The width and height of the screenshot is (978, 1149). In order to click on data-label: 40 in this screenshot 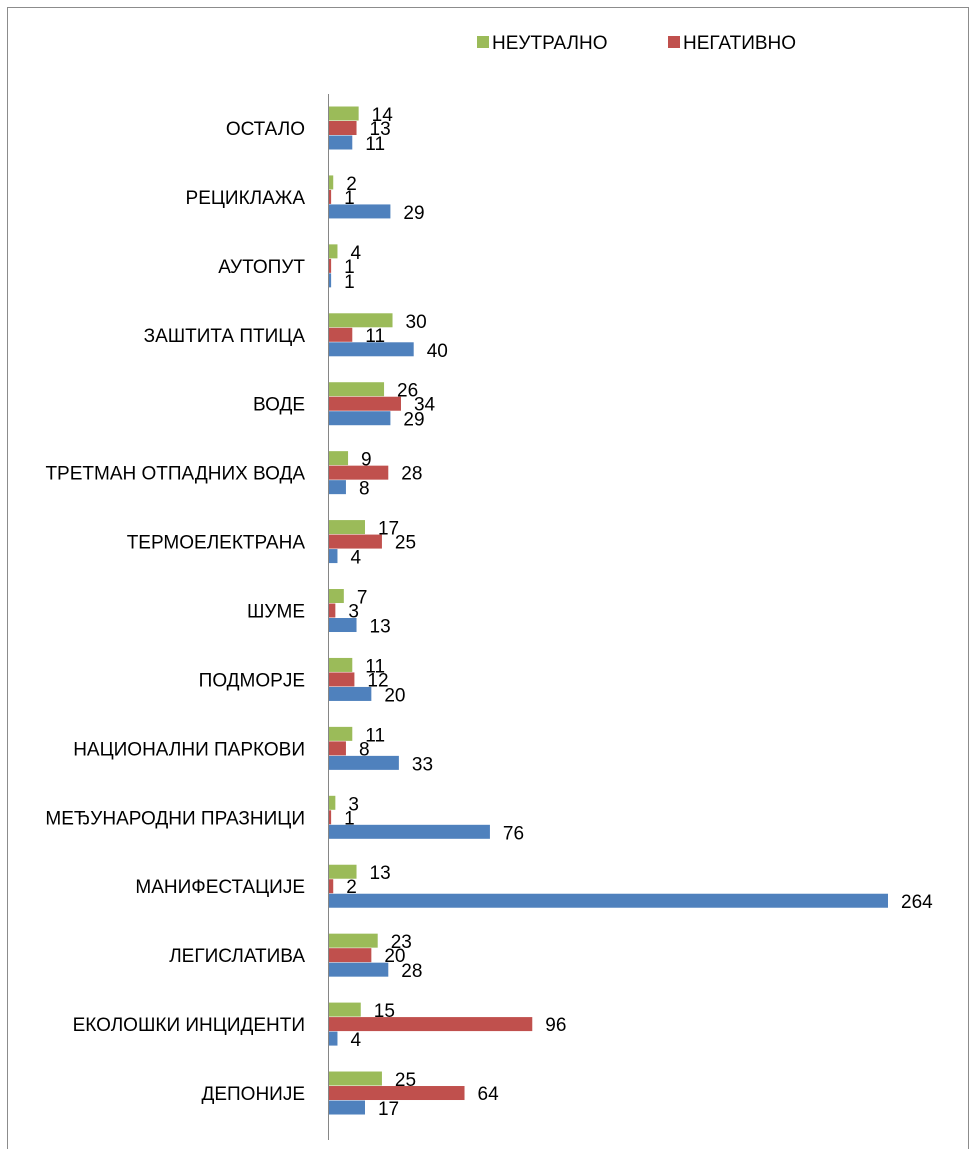, I will do `click(437, 351)`.